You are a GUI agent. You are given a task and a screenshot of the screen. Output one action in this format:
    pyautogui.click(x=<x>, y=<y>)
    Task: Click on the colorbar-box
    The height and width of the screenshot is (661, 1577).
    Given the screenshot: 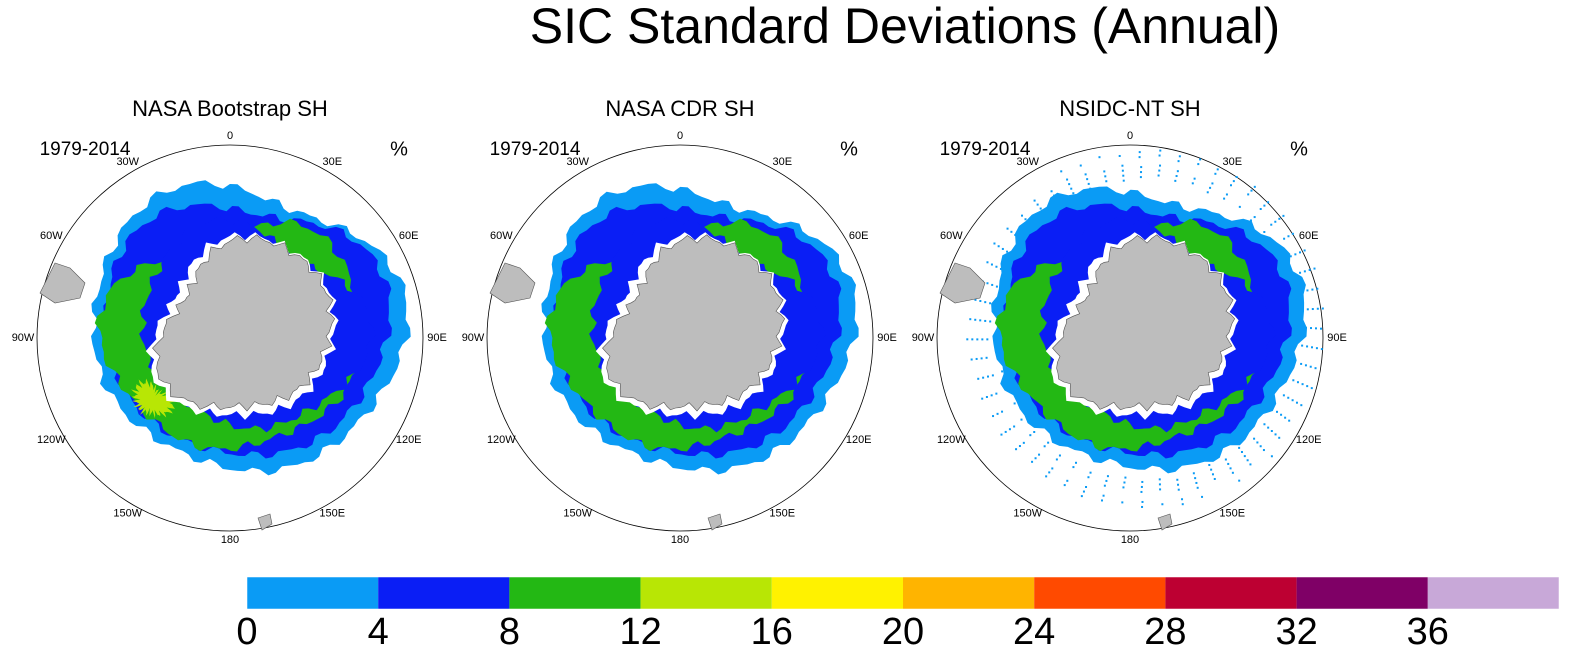 What is the action you would take?
    pyautogui.click(x=1493, y=593)
    